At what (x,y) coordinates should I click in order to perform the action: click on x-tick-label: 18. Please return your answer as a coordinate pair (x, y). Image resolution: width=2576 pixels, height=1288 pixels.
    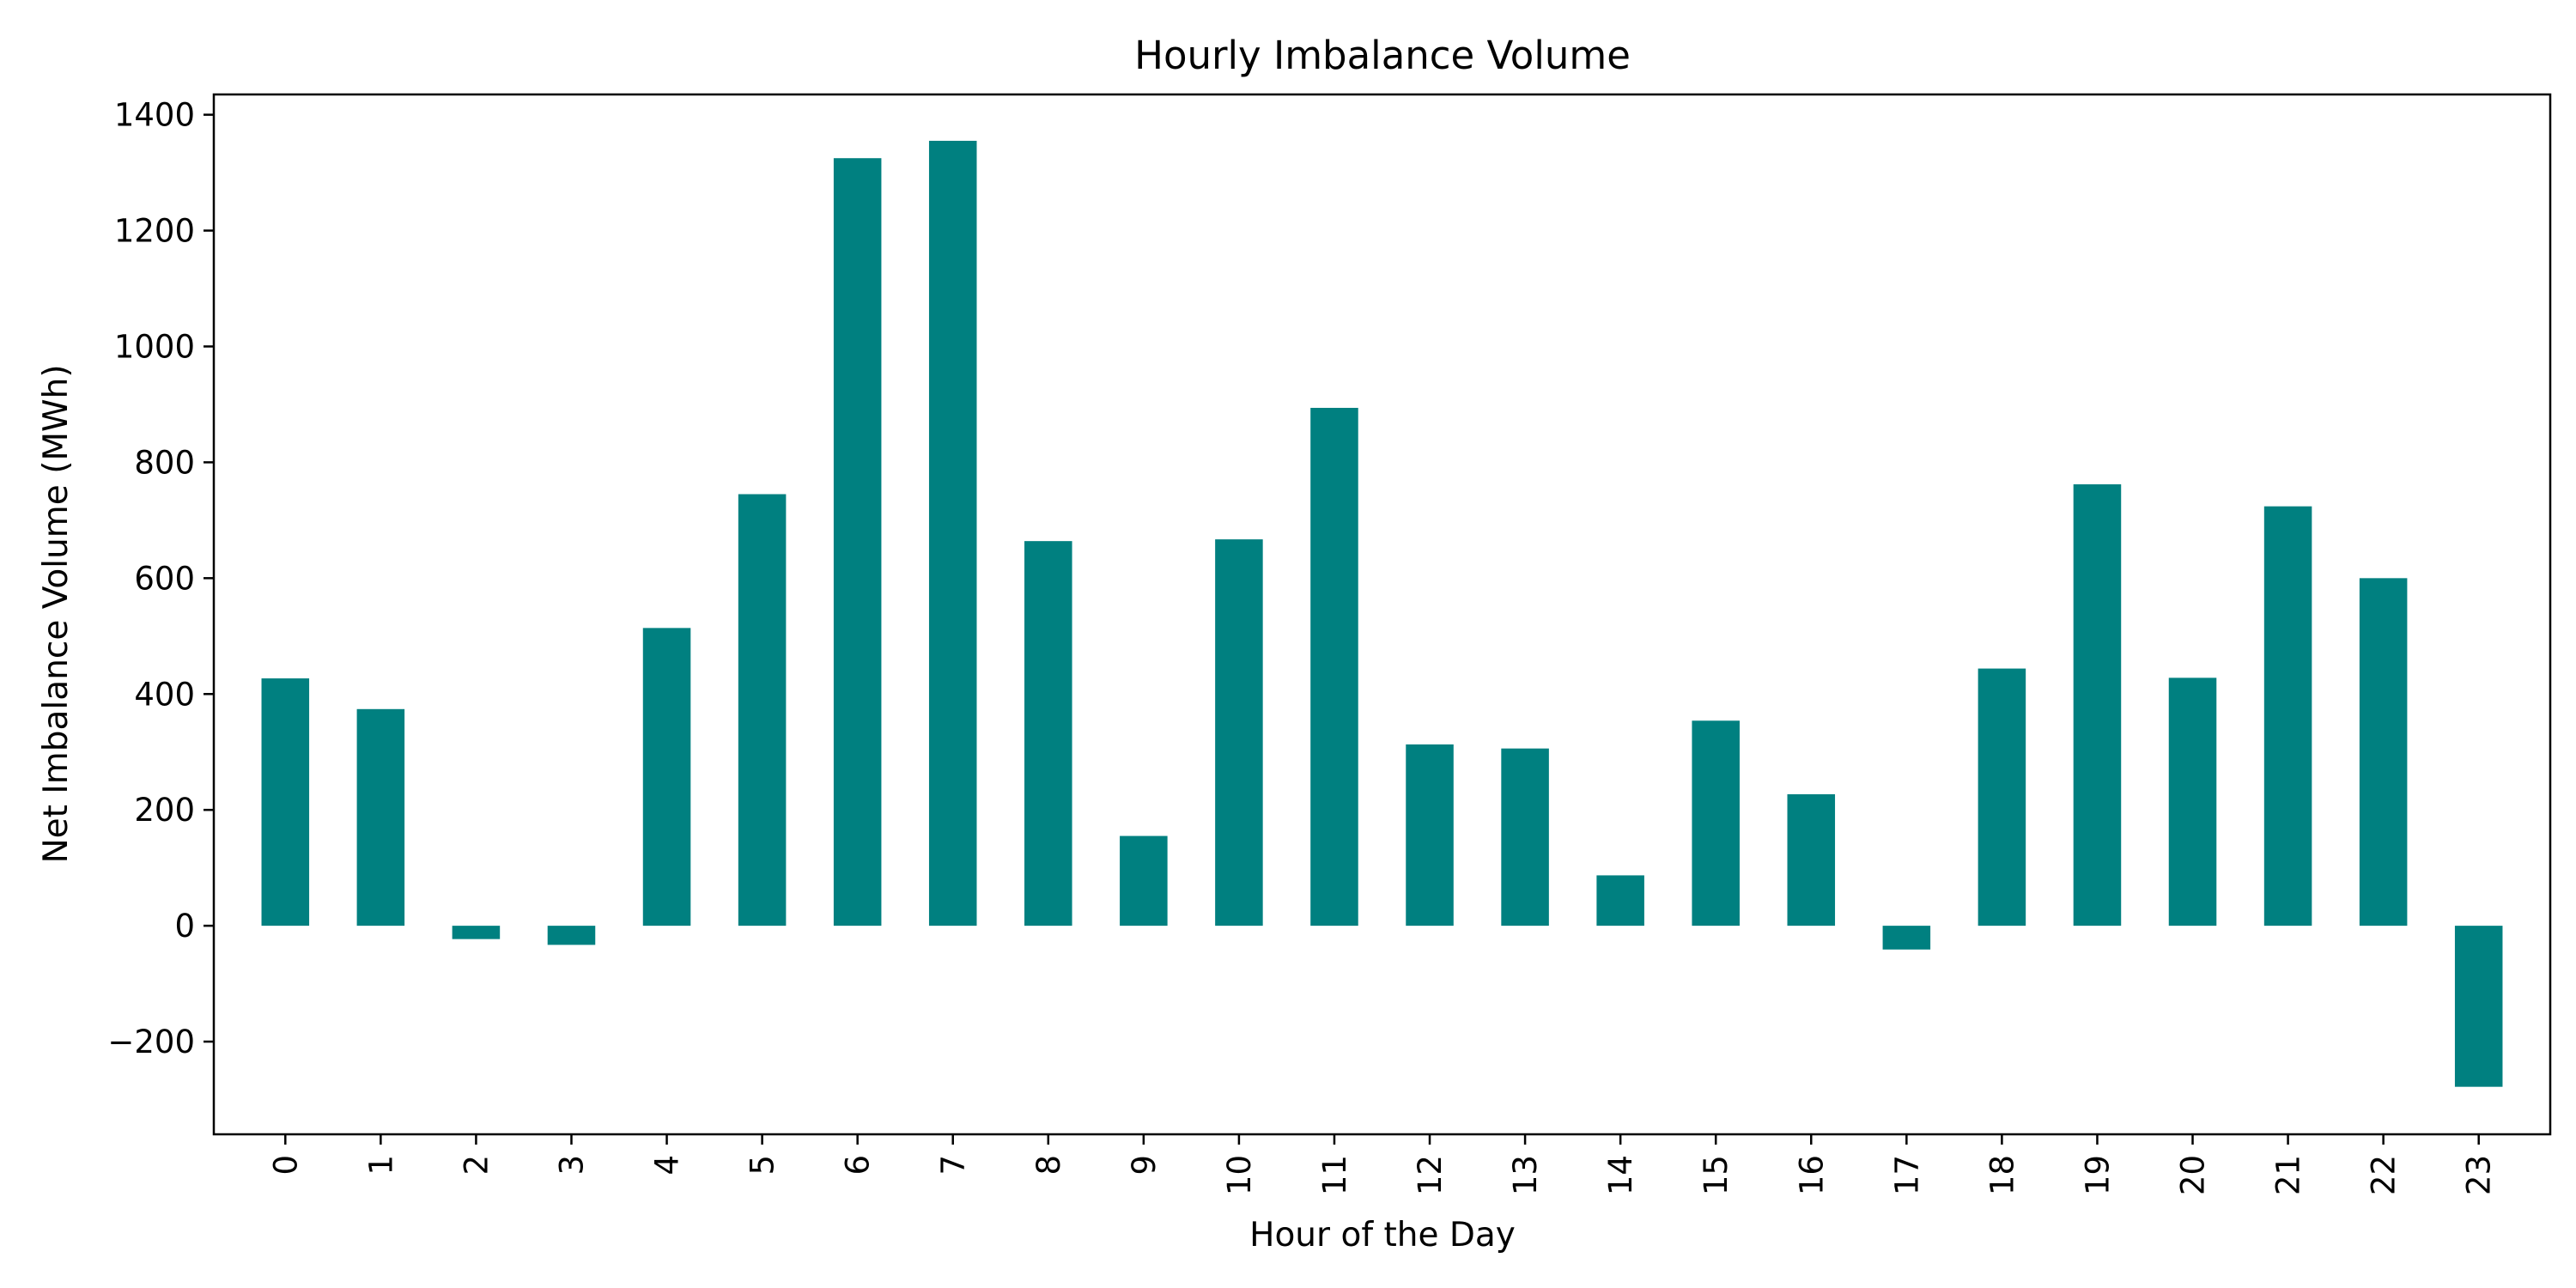
    Looking at the image, I should click on (2002, 1175).